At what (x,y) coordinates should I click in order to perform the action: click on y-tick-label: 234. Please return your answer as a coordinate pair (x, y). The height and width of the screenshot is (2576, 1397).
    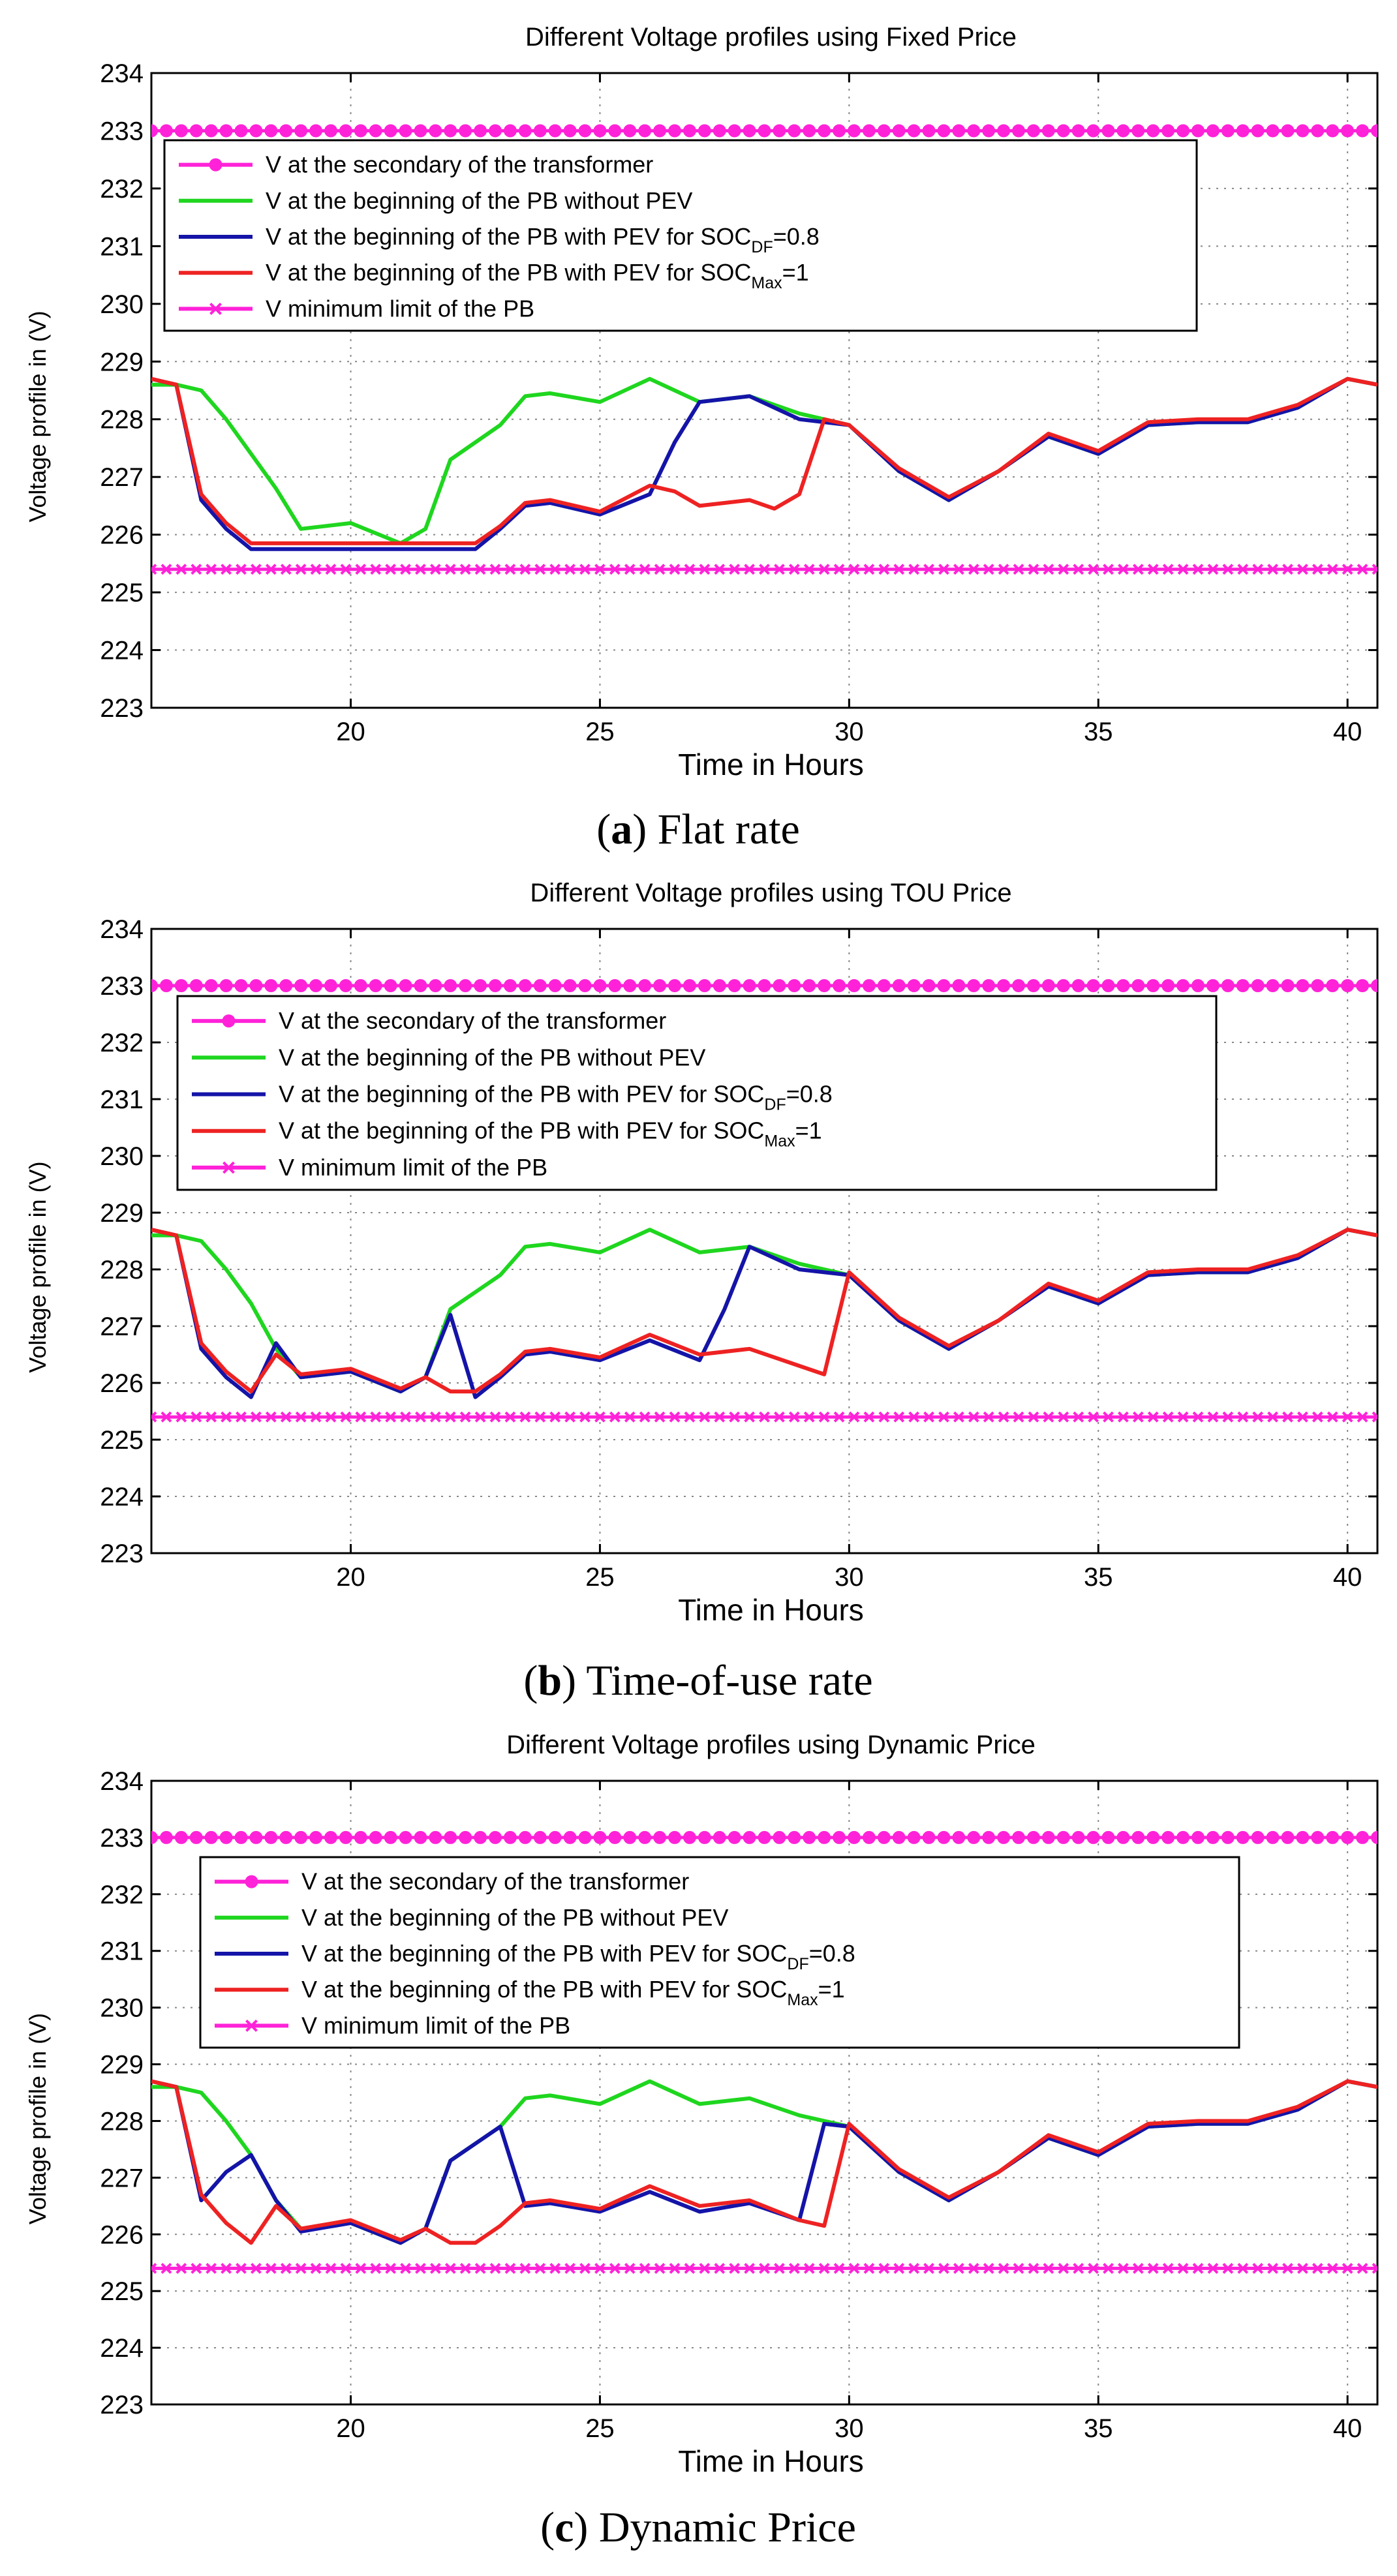
    Looking at the image, I should click on (122, 1782).